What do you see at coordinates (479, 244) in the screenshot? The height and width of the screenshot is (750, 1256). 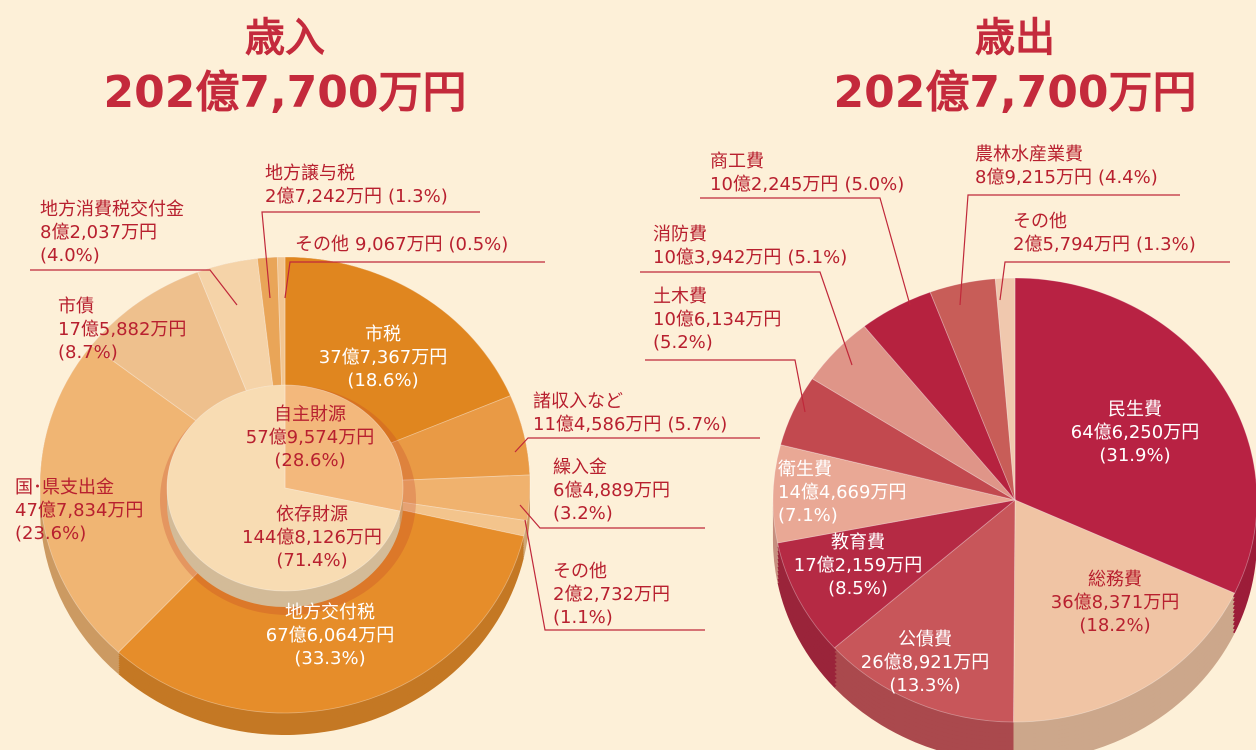 I see `label-percent: (0.5%)` at bounding box center [479, 244].